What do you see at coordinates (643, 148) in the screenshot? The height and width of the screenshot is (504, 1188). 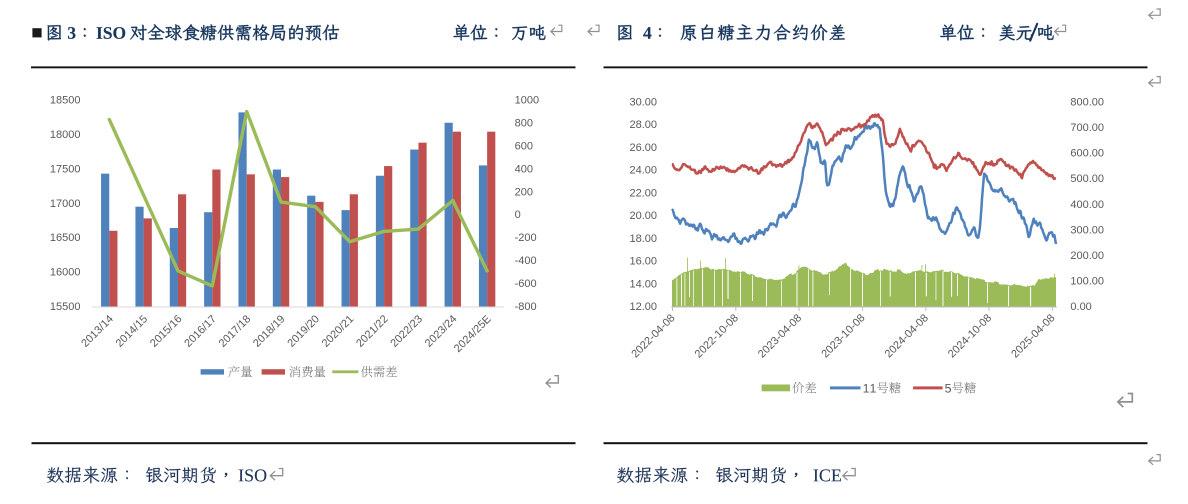 I see `svg-text: 26.00` at bounding box center [643, 148].